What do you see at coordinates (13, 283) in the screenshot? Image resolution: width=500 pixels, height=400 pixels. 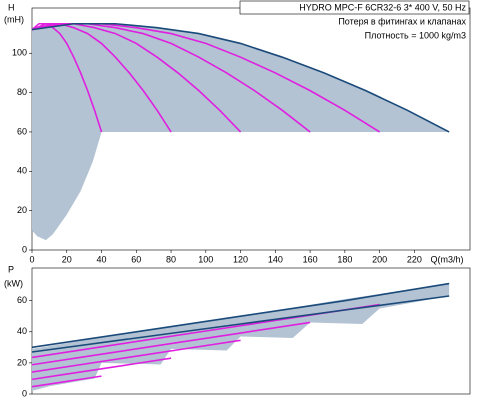 I see `y-axis-label: (kW)` at bounding box center [13, 283].